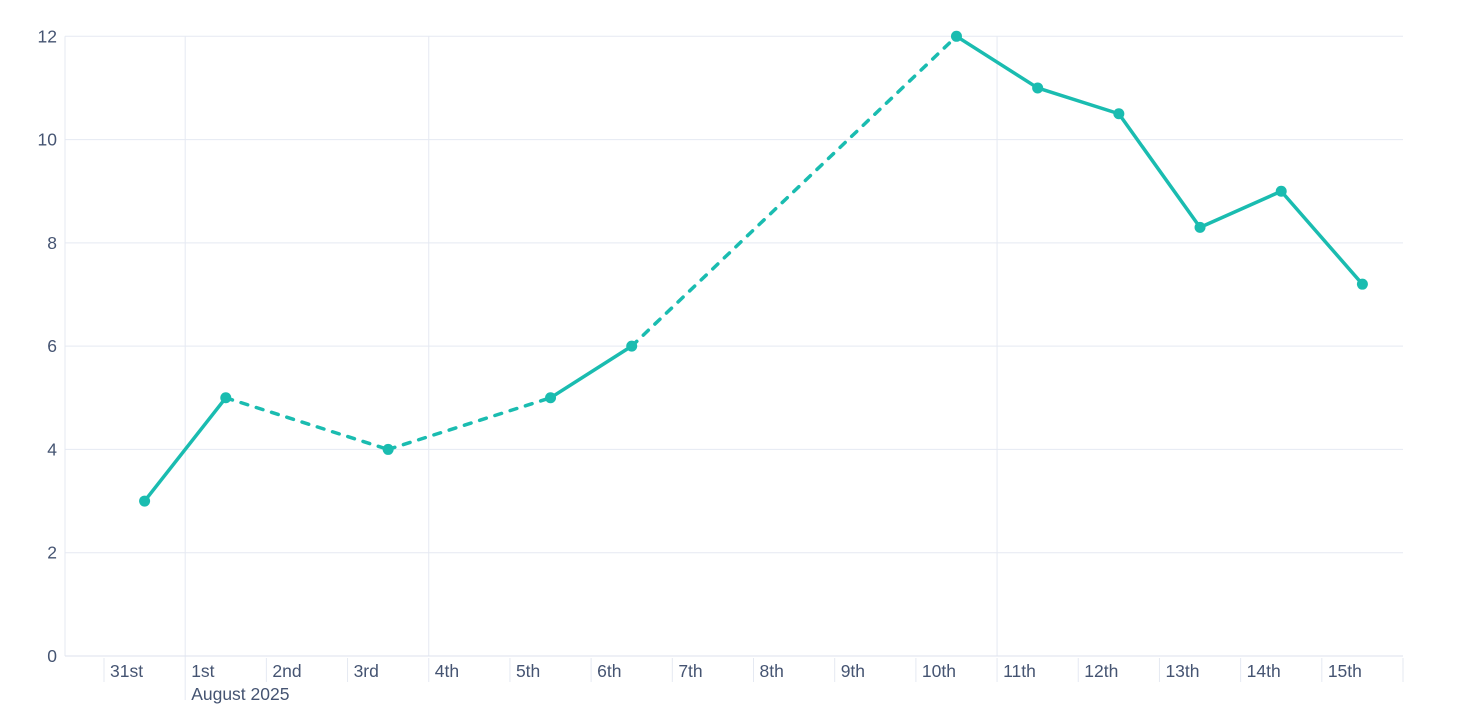 The height and width of the screenshot is (726, 1464). Describe the element at coordinates (447, 671) in the screenshot. I see `x-axis-tick-label: 4th` at that location.